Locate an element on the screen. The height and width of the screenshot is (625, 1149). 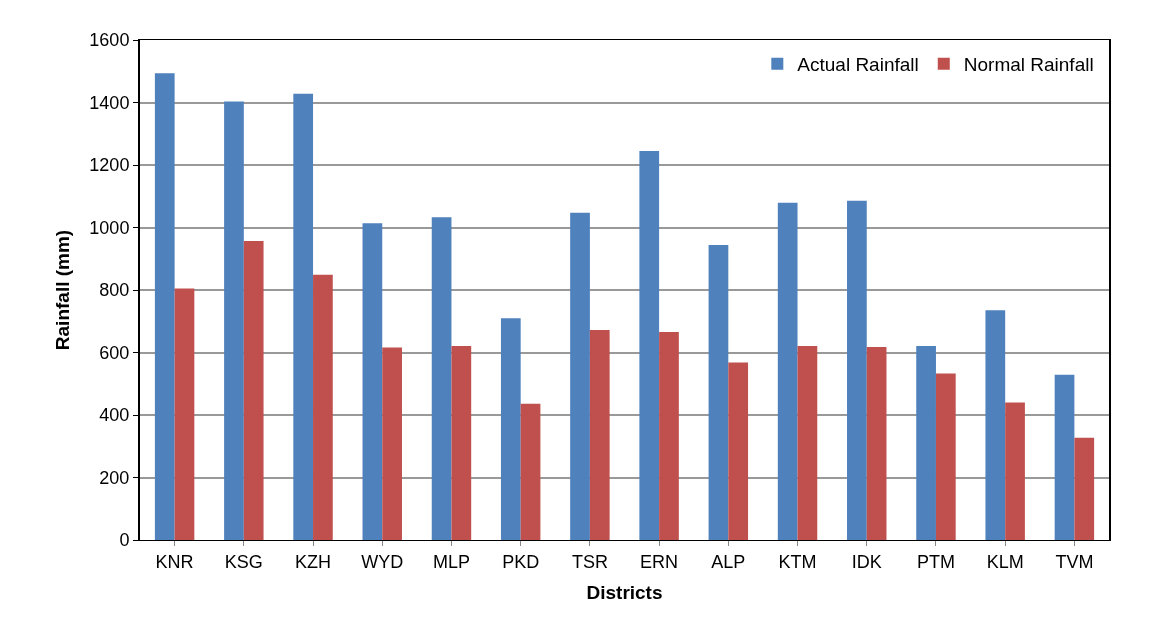
x-tick-label: WYD is located at coordinates (382, 561).